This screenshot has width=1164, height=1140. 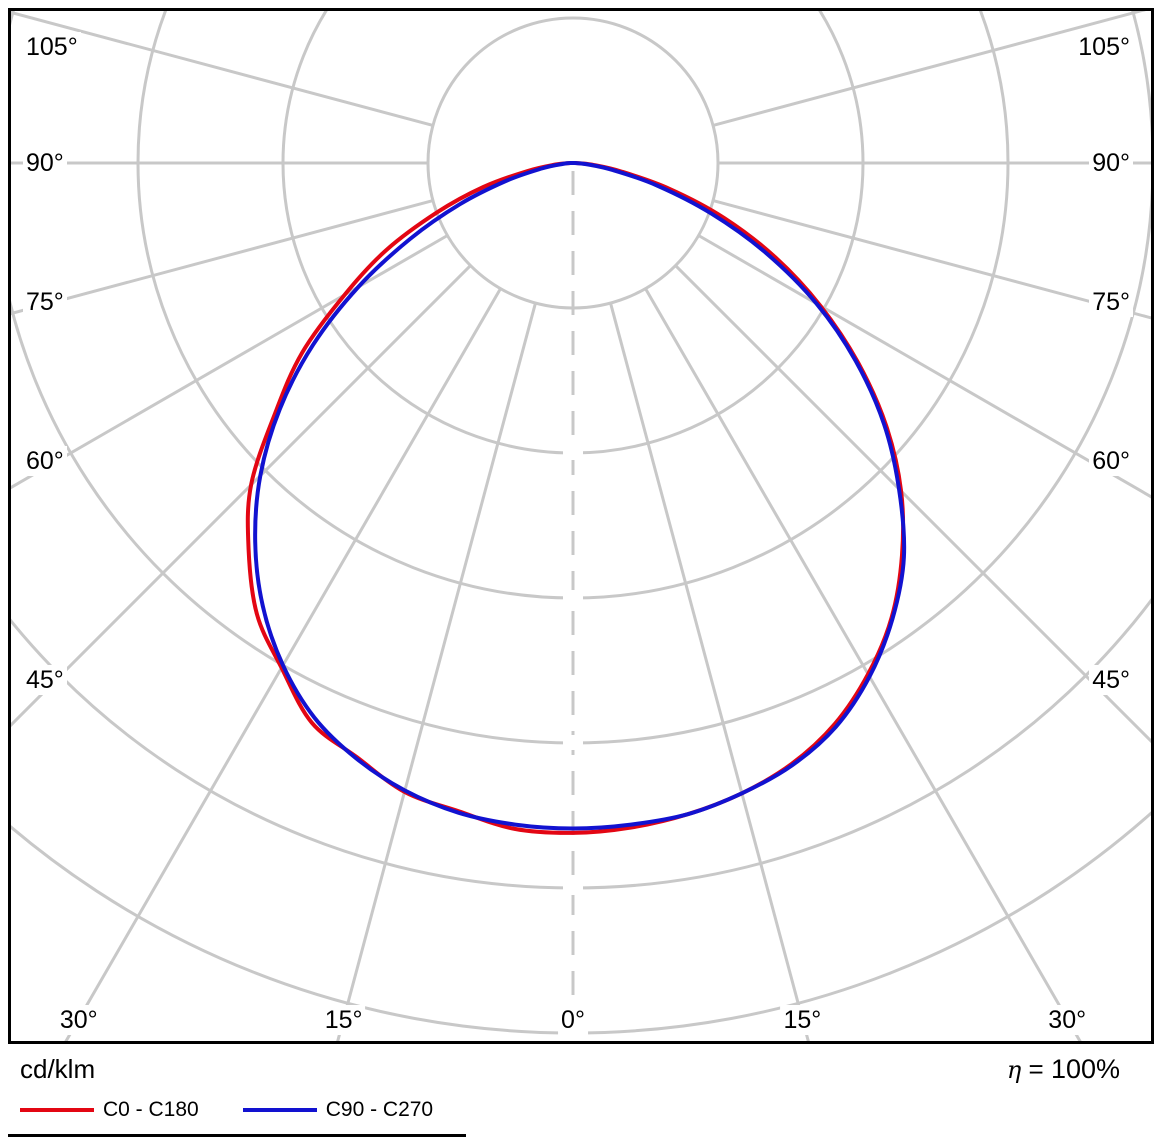 I want to click on eta-symbol: η, so click(x=1014, y=1070).